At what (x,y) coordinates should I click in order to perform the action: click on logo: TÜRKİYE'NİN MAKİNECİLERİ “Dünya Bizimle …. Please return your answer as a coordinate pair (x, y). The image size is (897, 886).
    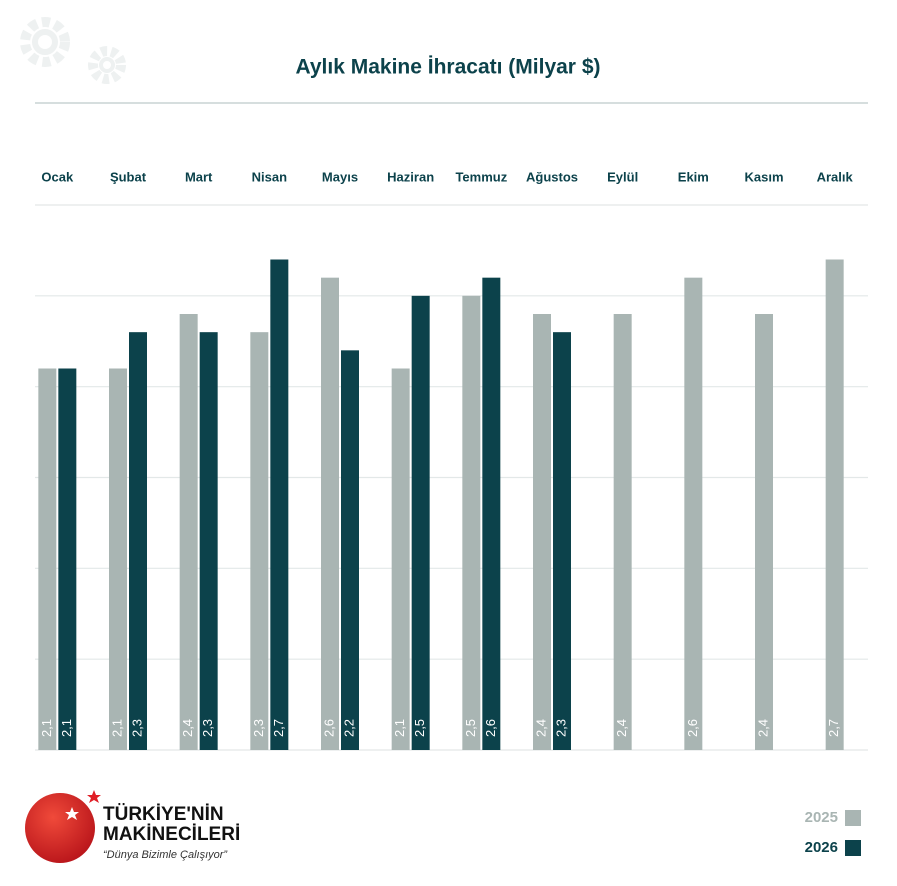
    Looking at the image, I should click on (132, 826).